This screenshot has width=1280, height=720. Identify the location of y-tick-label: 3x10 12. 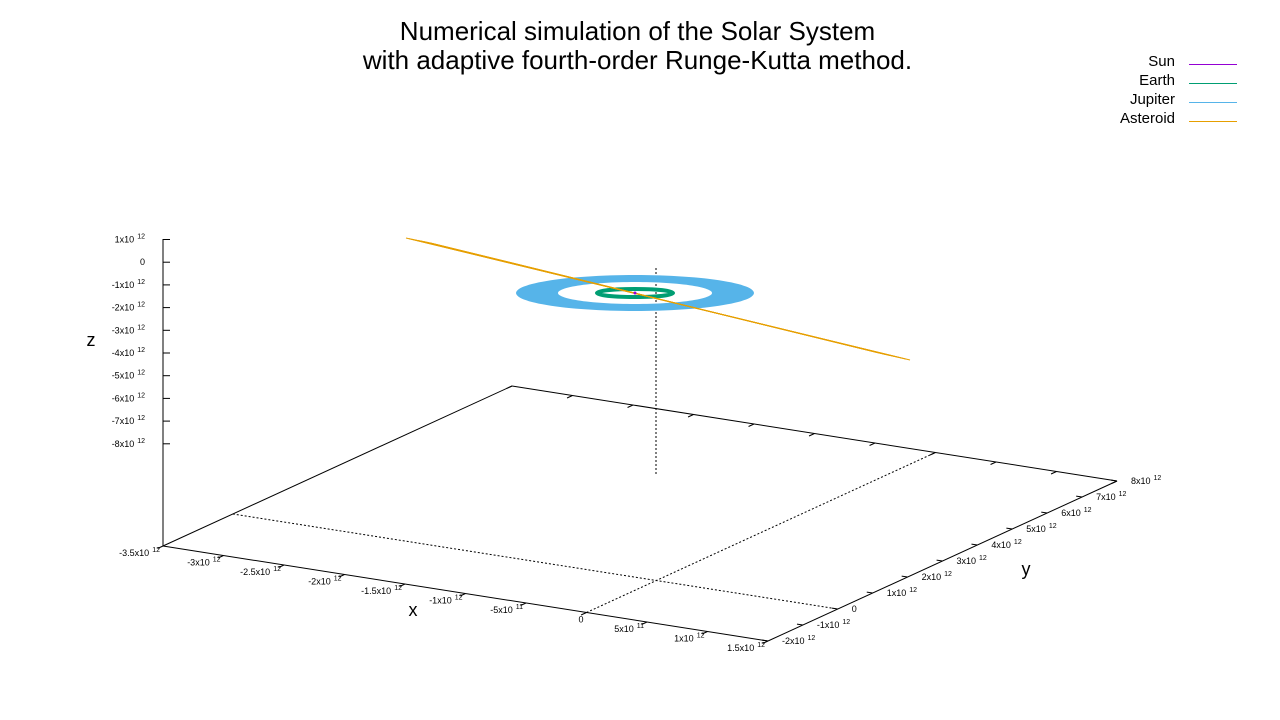
(972, 560).